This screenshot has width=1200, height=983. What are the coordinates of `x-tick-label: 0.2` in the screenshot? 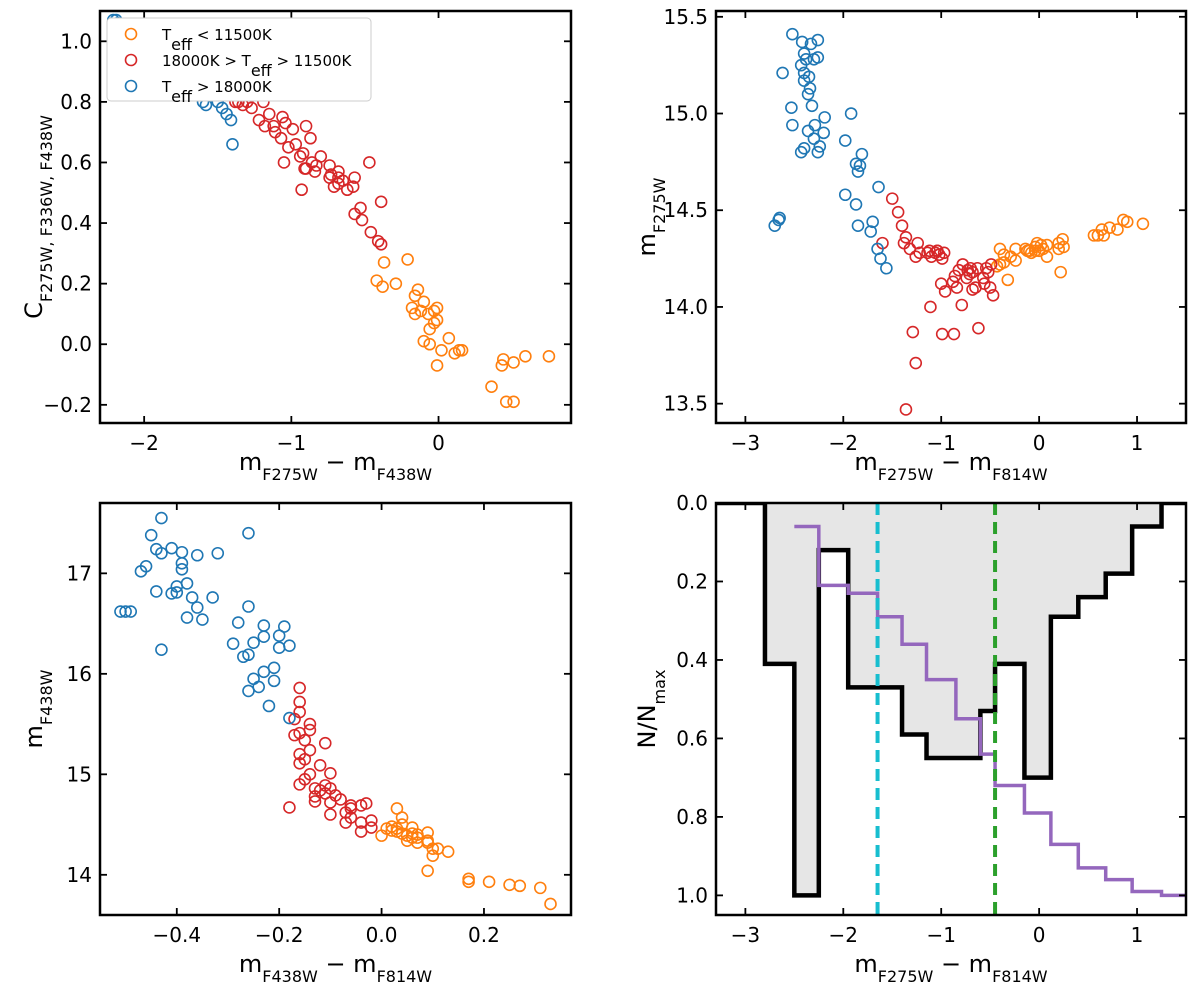 It's located at (484, 935).